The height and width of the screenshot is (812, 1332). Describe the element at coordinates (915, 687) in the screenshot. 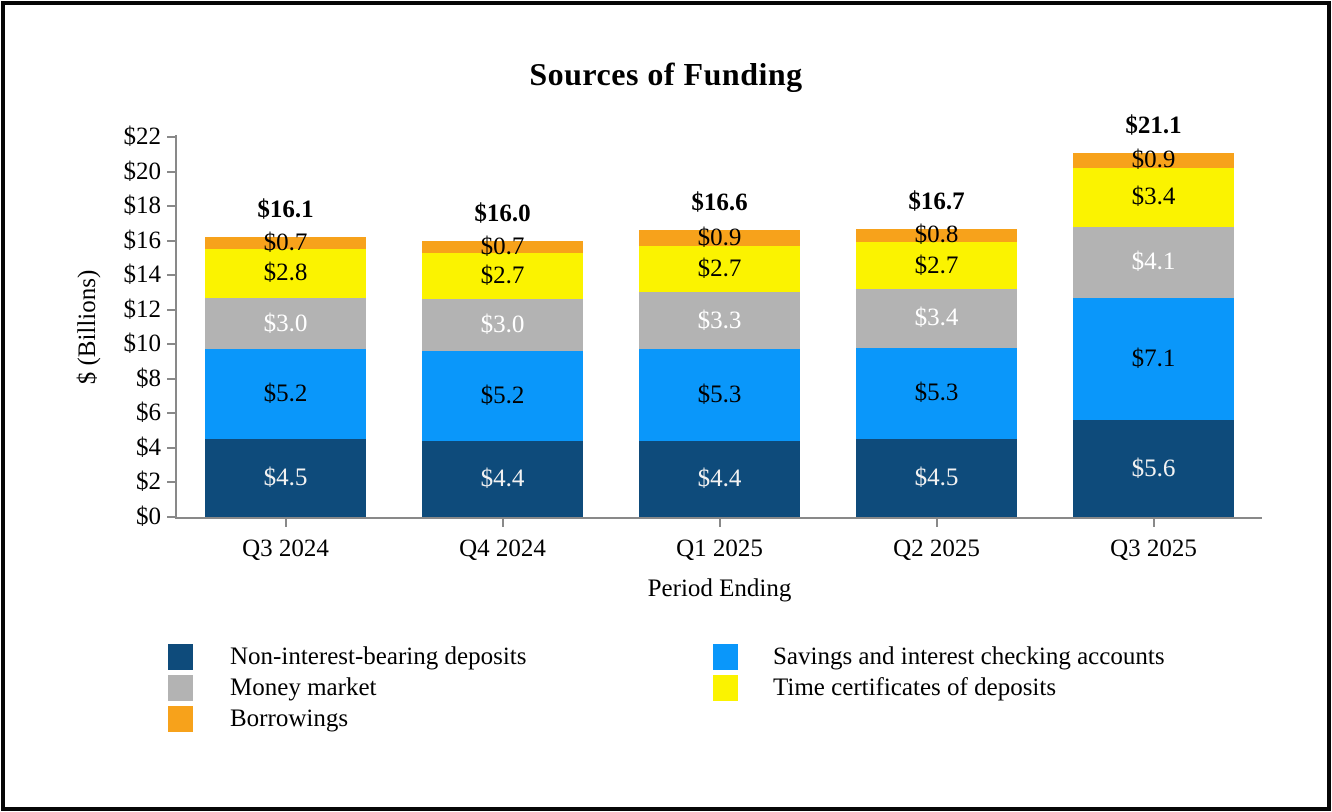

I see `legend-label: Time certificates of deposits` at that location.